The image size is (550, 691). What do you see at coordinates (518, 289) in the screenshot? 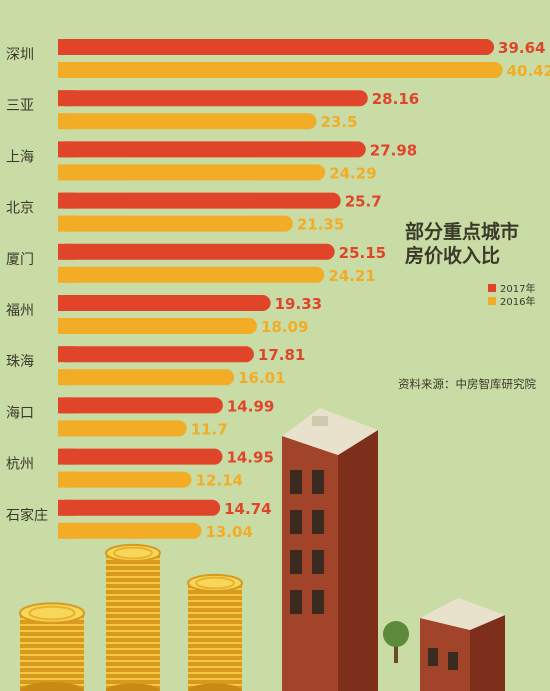
I see `legend-label-2017: 2017年` at bounding box center [518, 289].